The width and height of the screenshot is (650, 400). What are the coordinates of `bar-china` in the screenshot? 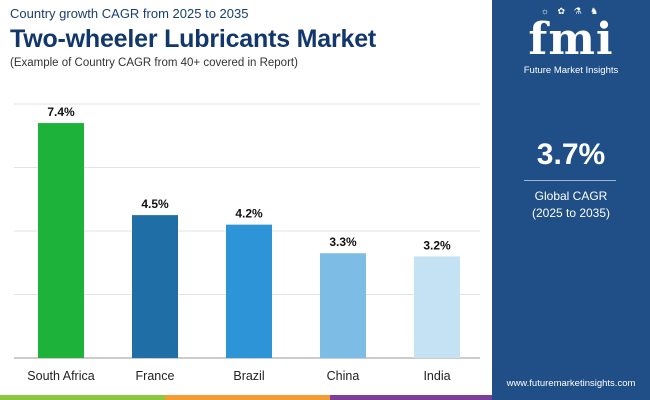 It's located at (343, 305).